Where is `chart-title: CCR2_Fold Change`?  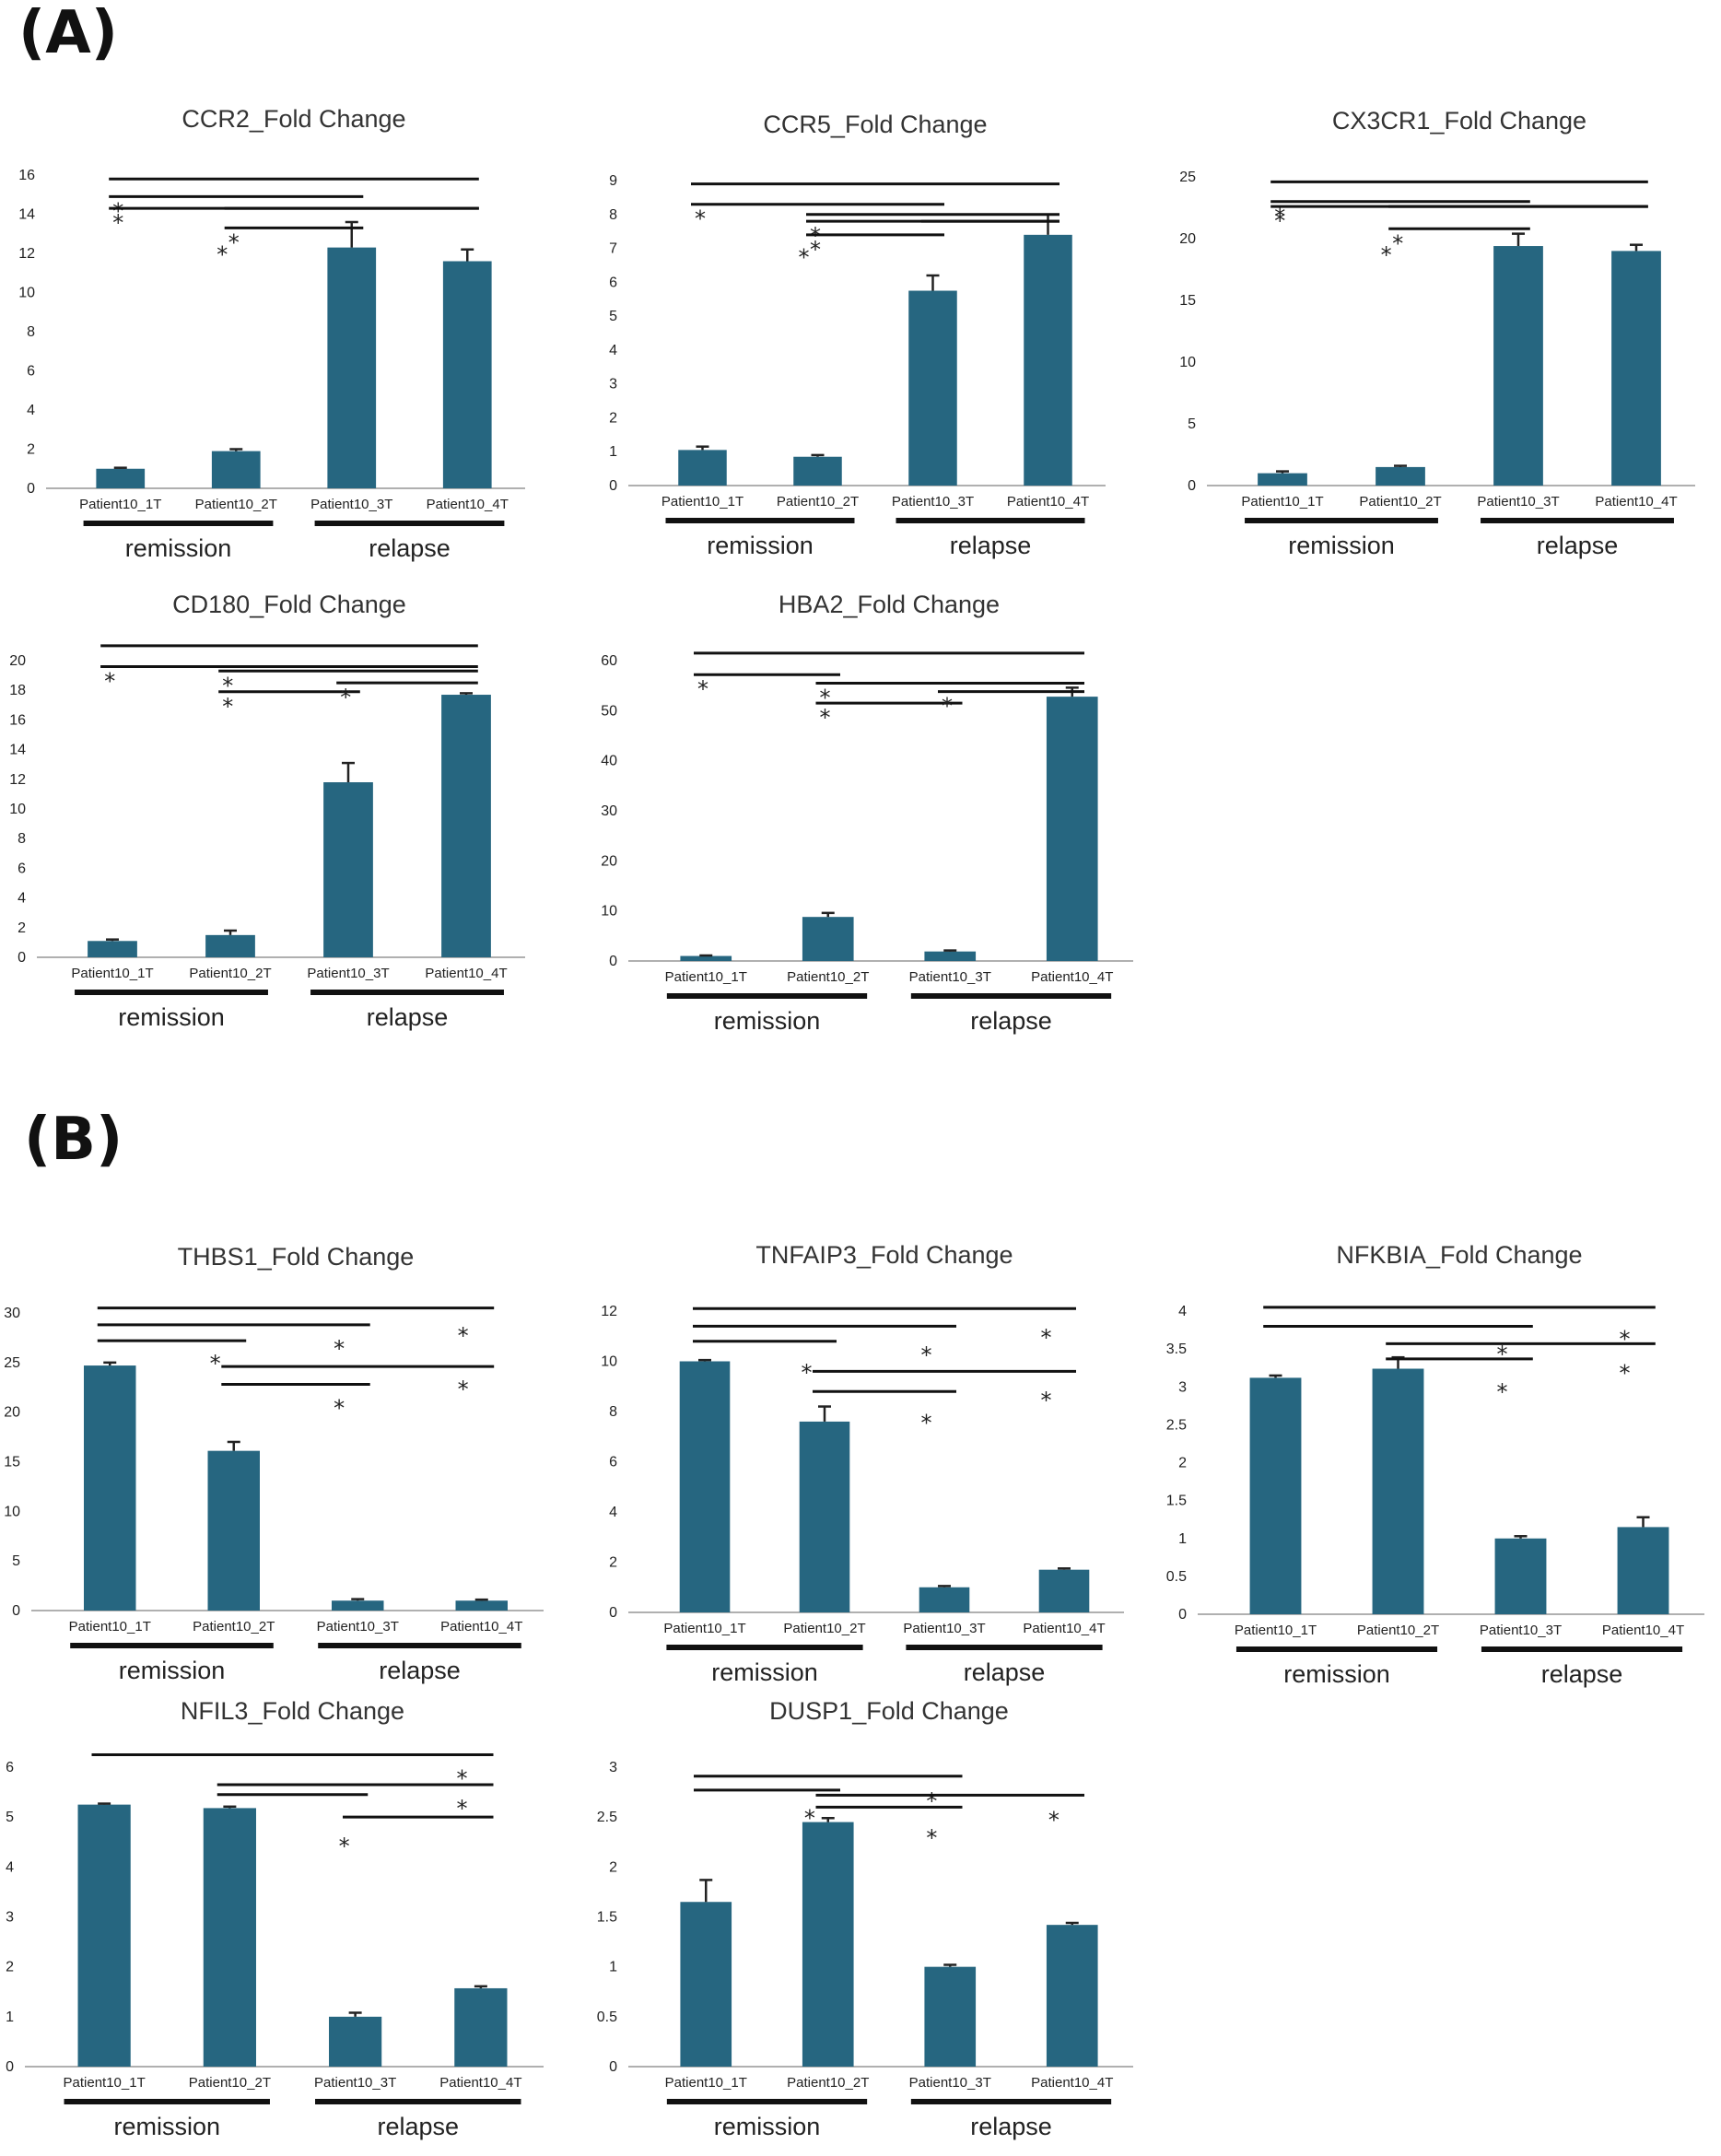 chart-title: CCR2_Fold Change is located at coordinates (293, 119).